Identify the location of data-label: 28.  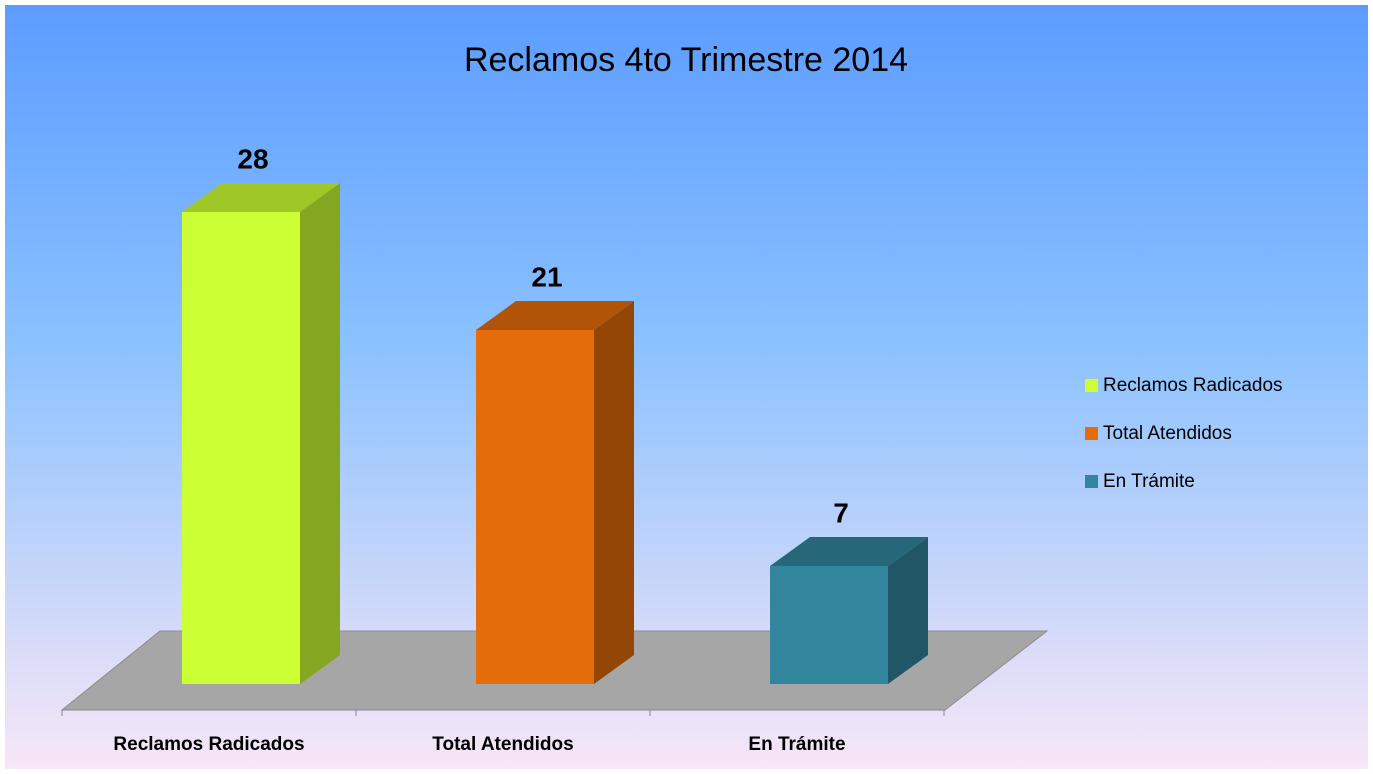
(252, 158).